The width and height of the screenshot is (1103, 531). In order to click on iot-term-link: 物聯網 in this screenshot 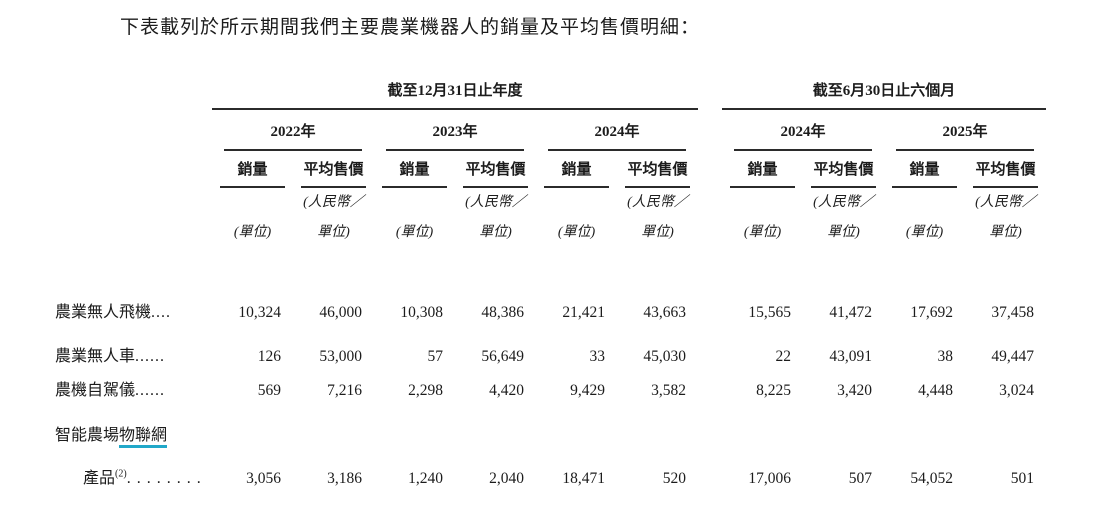, I will do `click(143, 437)`.